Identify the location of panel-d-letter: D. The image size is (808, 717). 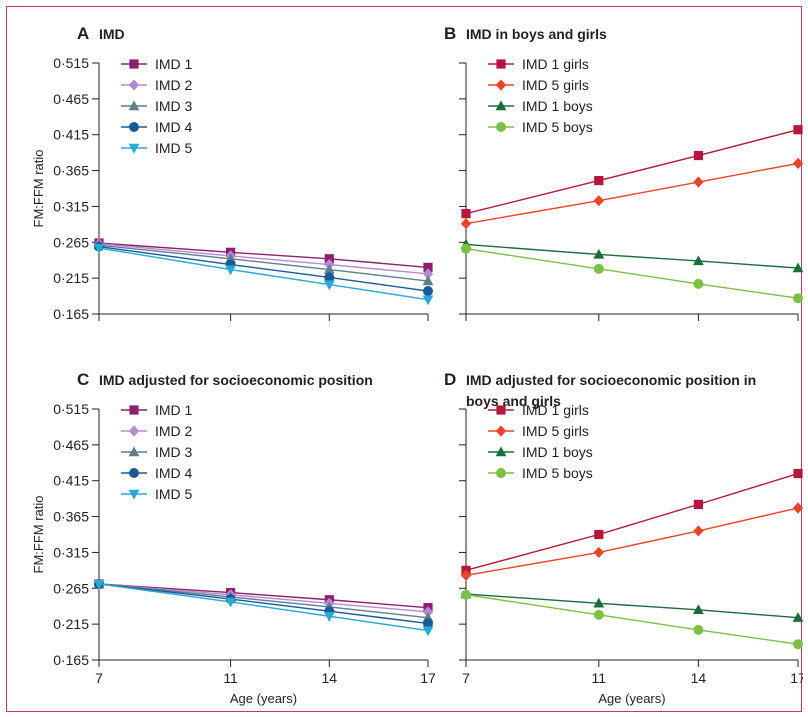
(450, 379).